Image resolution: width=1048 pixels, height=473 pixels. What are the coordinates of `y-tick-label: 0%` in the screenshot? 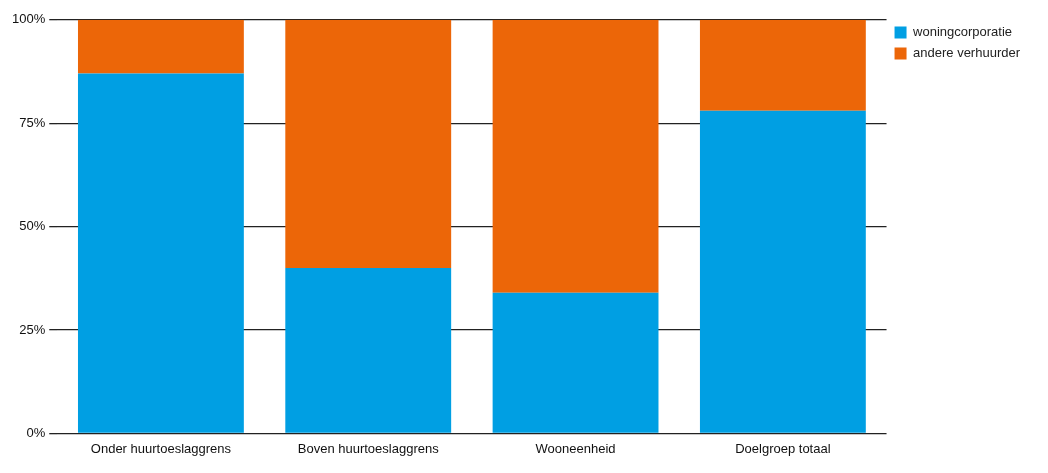 It's located at (36, 432).